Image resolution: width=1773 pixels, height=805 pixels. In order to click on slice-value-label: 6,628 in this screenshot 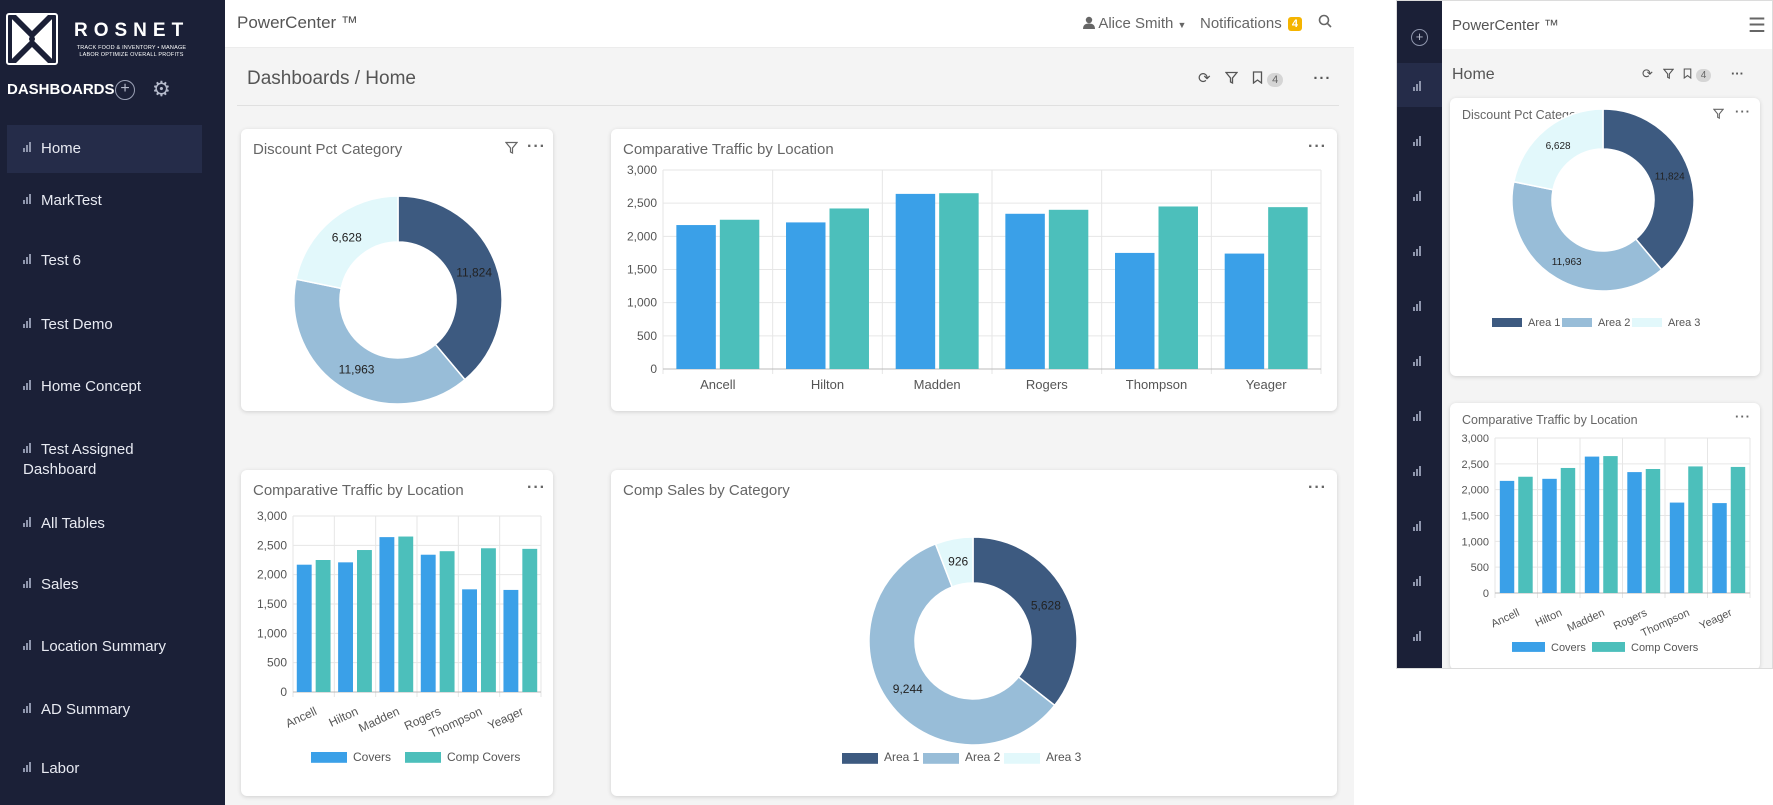, I will do `click(1558, 146)`.